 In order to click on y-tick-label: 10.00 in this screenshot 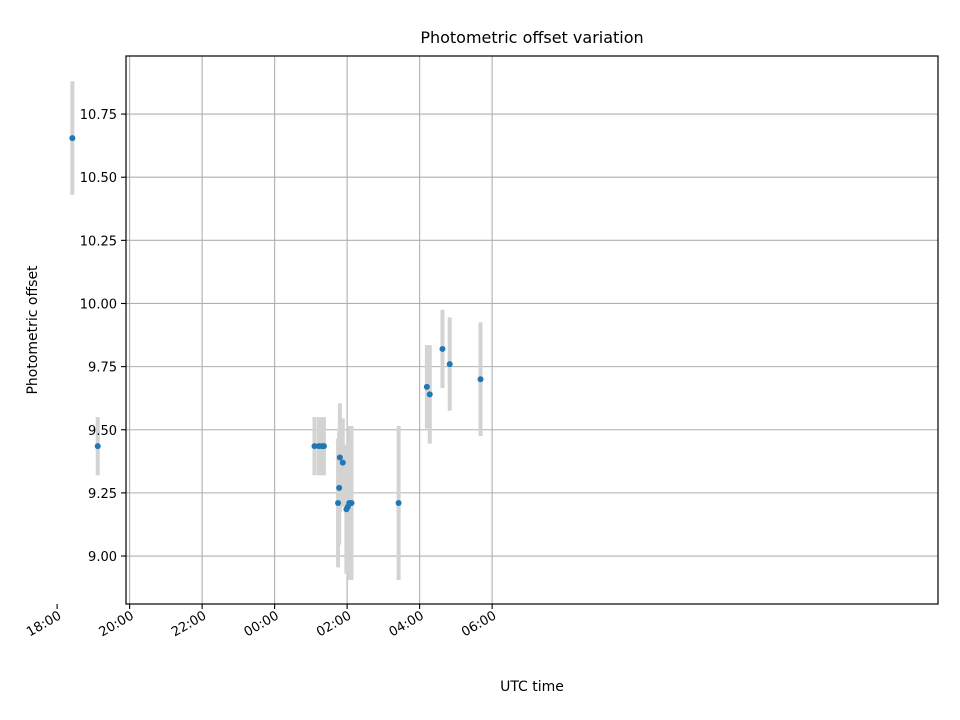, I will do `click(98, 304)`.